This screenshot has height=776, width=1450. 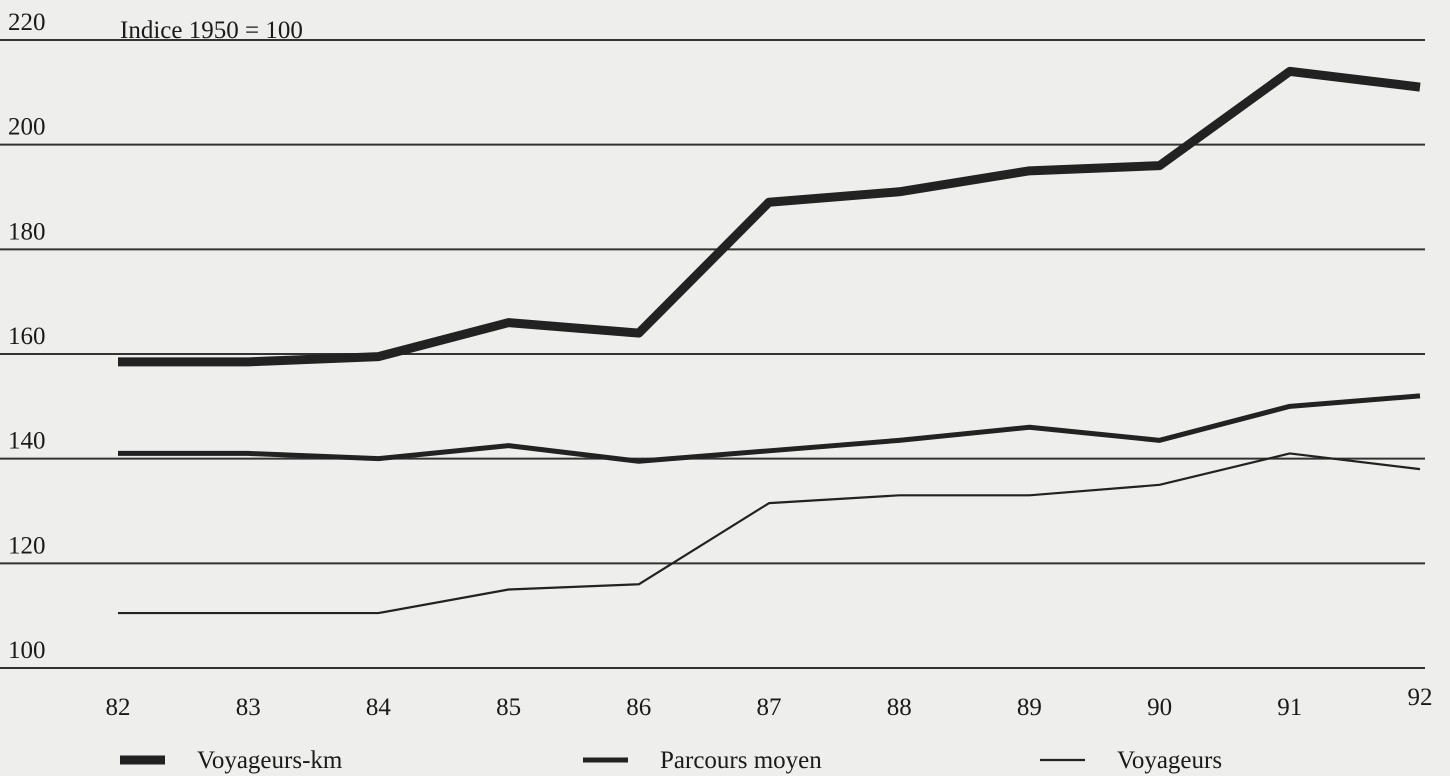 I want to click on x-tick-label: 83, so click(x=248, y=707).